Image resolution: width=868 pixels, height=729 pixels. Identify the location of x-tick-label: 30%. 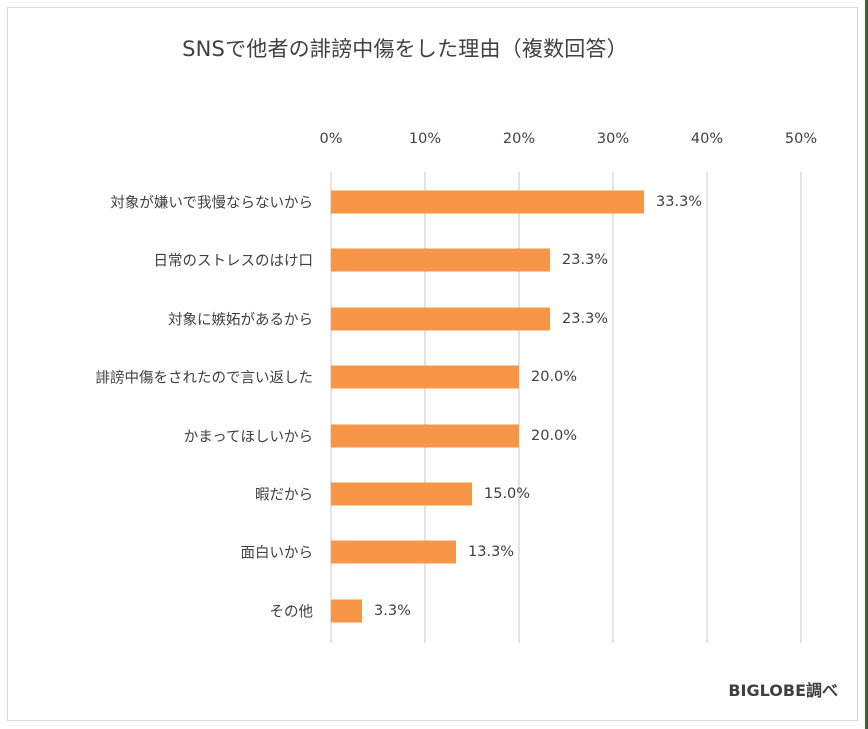
(613, 139).